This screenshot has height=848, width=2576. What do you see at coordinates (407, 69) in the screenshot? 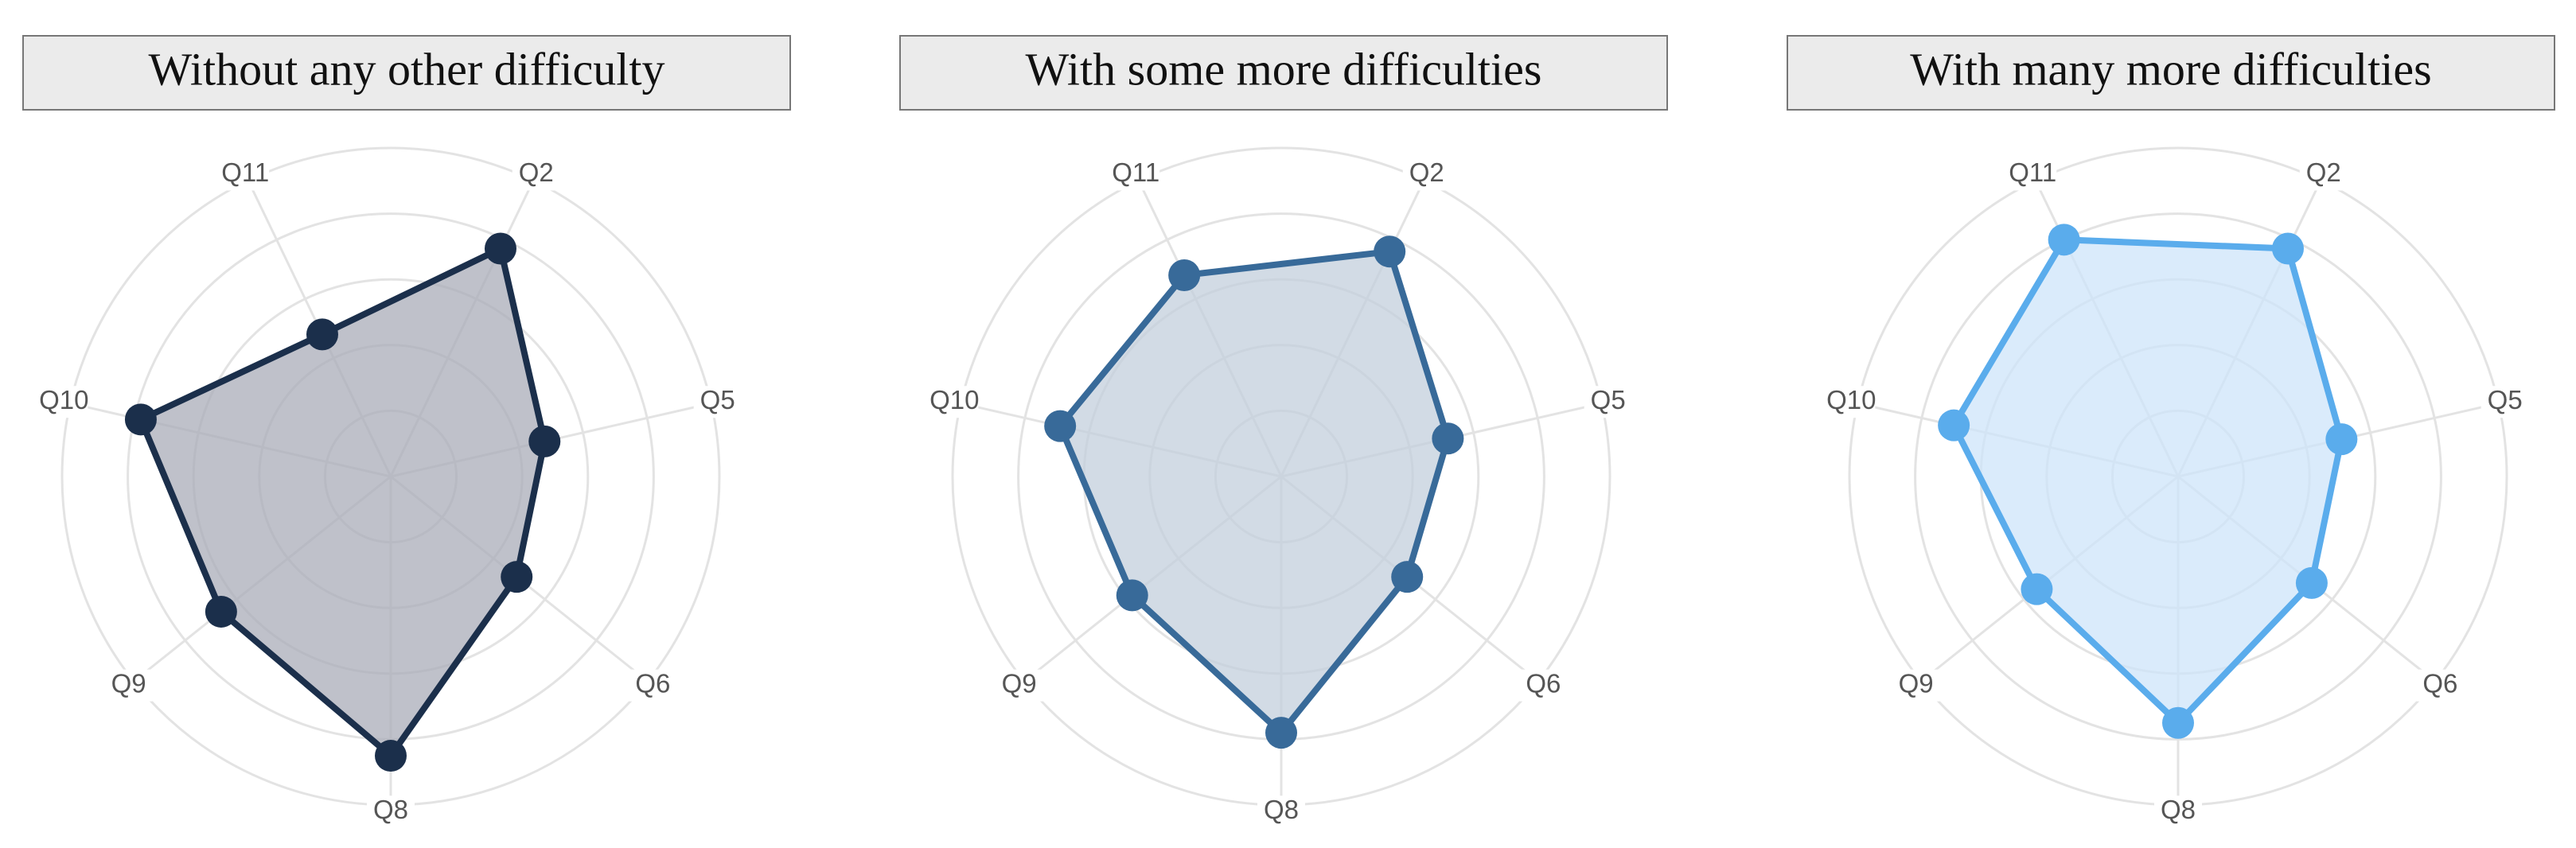
I see `chart-title: Without any other difficulty` at bounding box center [407, 69].